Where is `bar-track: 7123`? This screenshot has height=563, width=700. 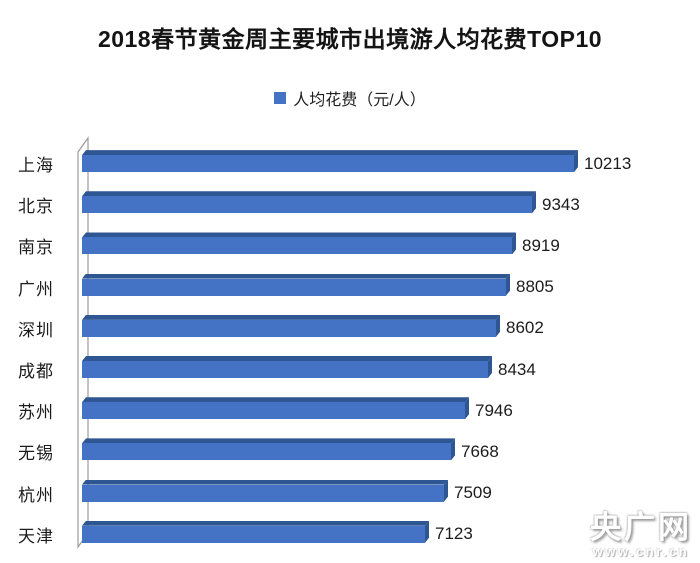
bar-track: 7123 is located at coordinates (391, 534).